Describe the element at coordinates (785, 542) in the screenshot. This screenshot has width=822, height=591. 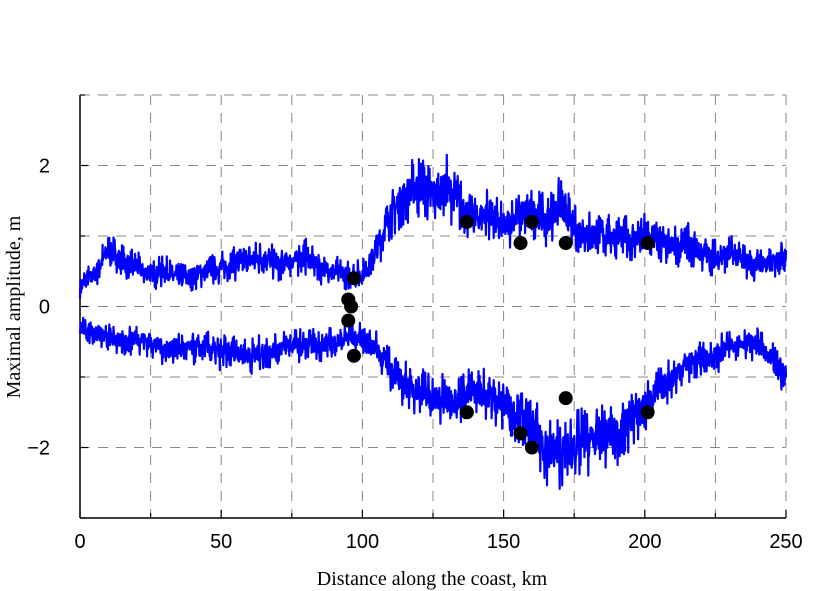
I see `x-tick-label: 250` at that location.